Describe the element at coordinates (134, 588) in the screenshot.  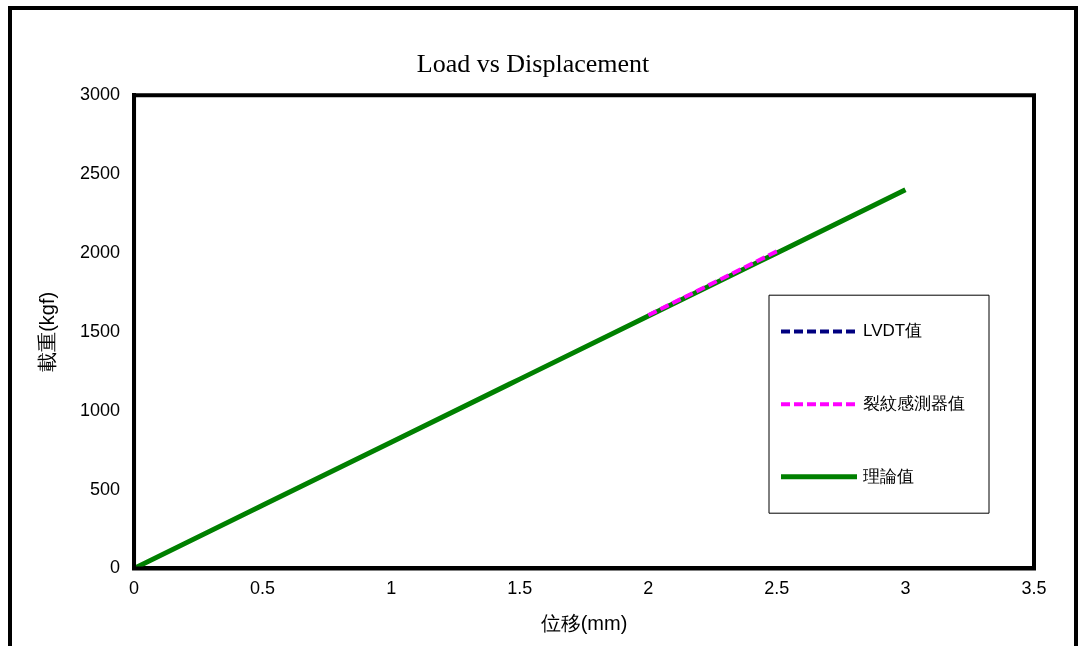
I see `x-tick-label: 0` at that location.